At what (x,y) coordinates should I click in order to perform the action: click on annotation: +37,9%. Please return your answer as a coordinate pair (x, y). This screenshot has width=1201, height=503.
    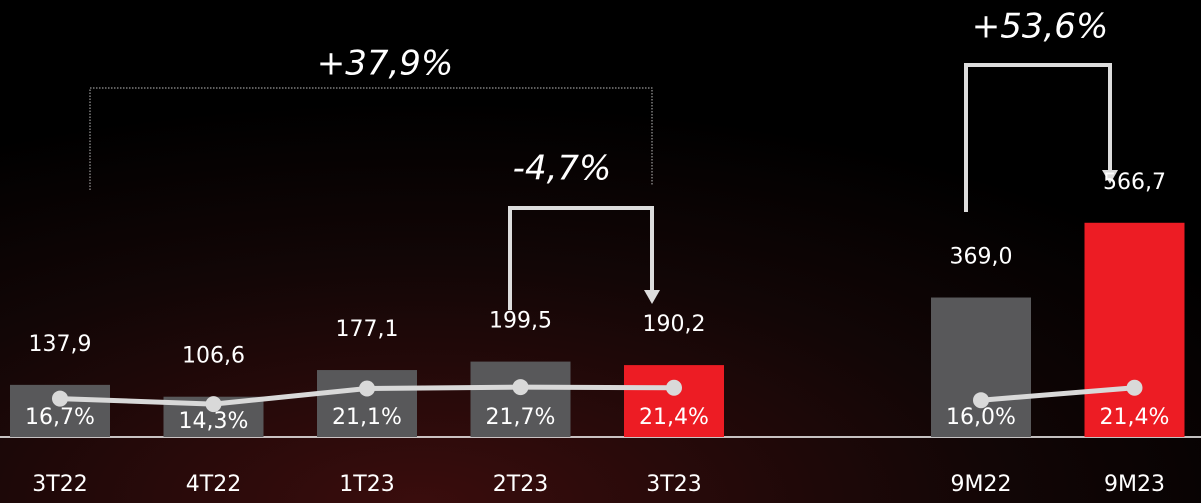
    Looking at the image, I should click on (385, 64).